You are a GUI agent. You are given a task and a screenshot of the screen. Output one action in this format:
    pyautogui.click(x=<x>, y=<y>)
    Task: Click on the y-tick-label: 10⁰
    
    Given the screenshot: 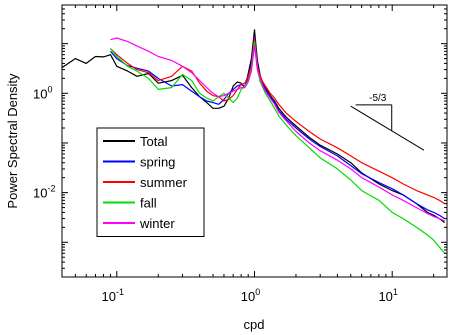 What is the action you would take?
    pyautogui.click(x=42, y=92)
    